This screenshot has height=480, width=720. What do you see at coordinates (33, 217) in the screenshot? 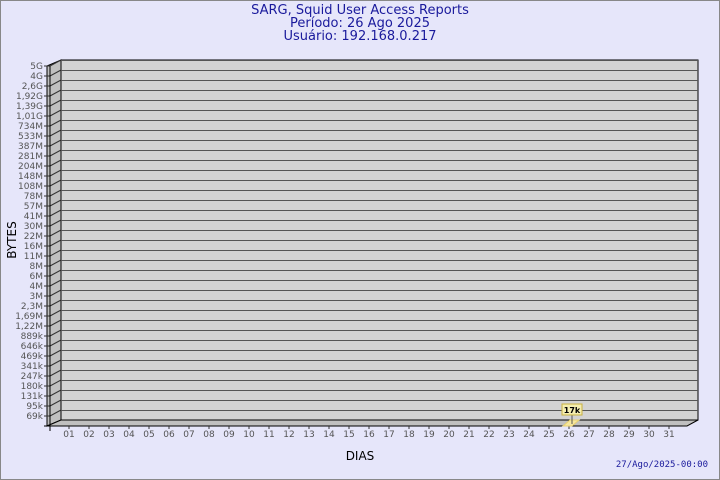
I see `y-tick-label: 41M` at bounding box center [33, 217].